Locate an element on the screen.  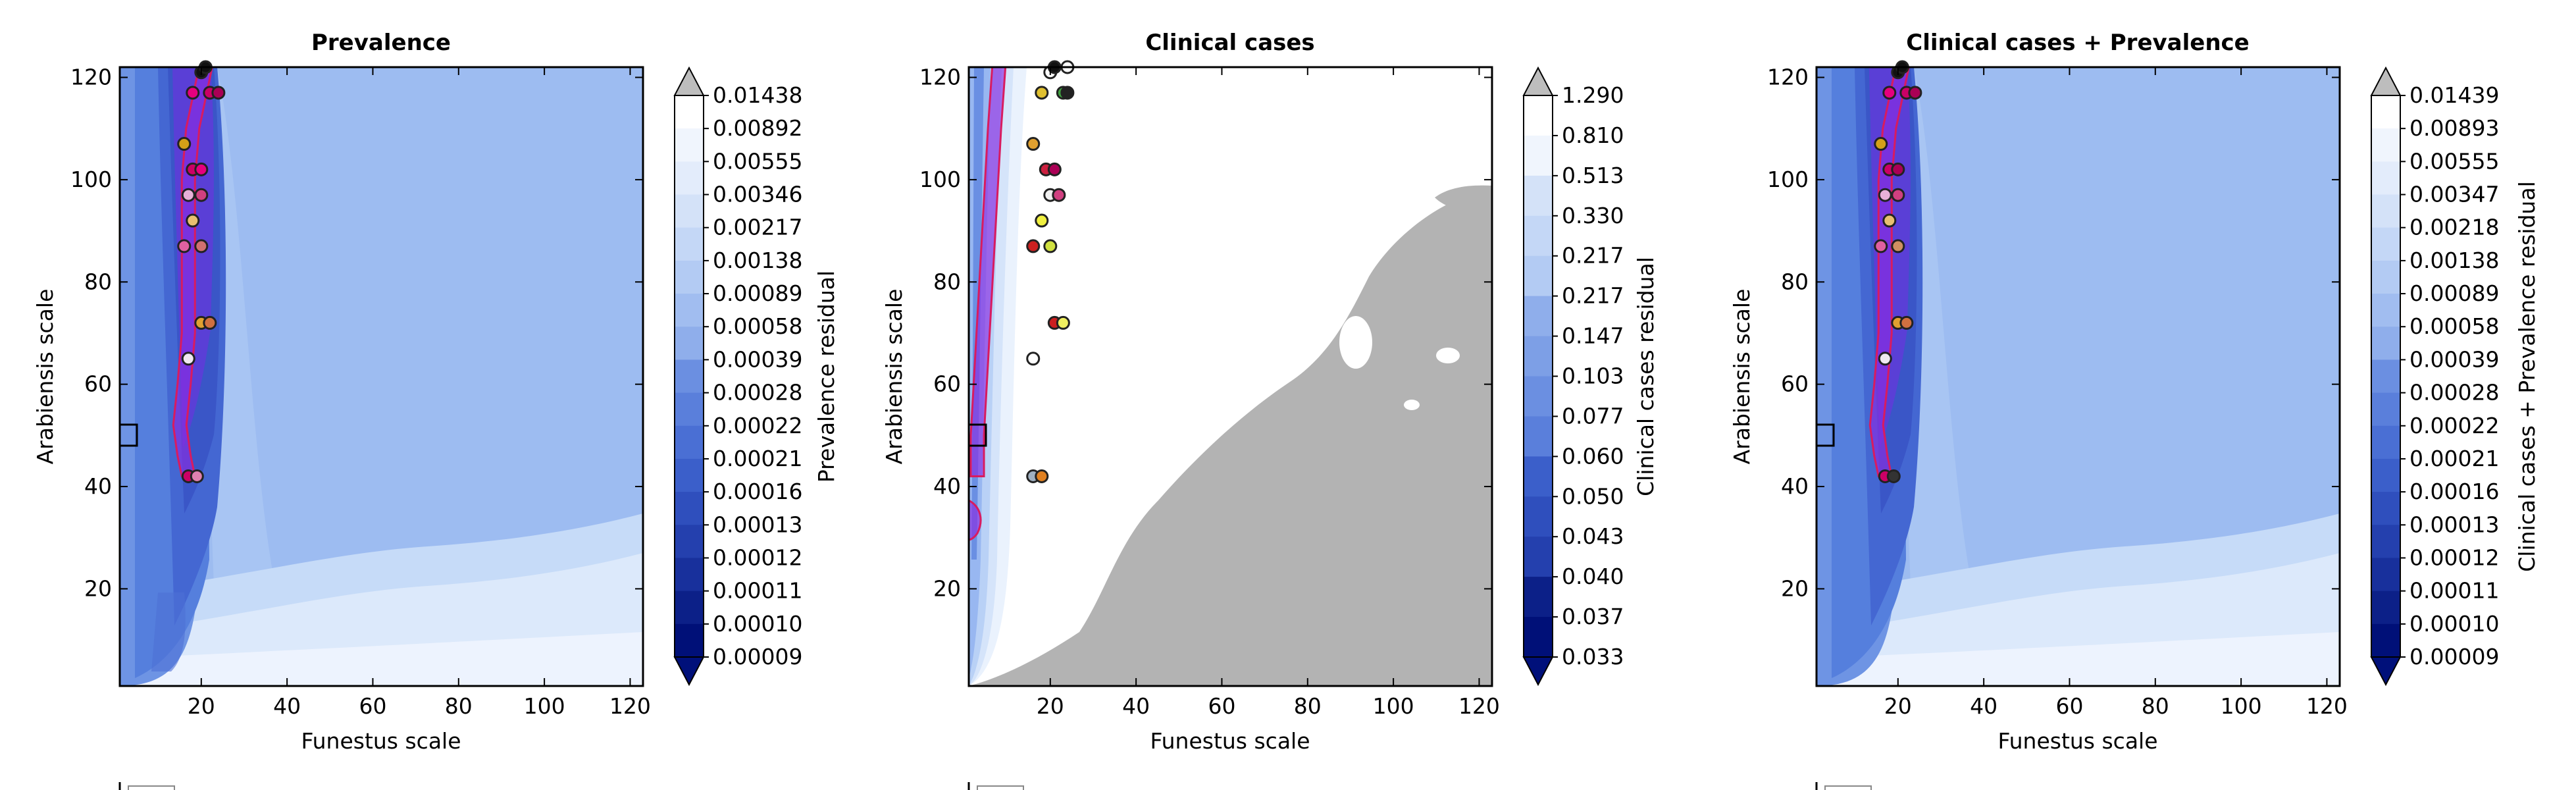
colorbar-tick-label: 0.00009 is located at coordinates (757, 657).